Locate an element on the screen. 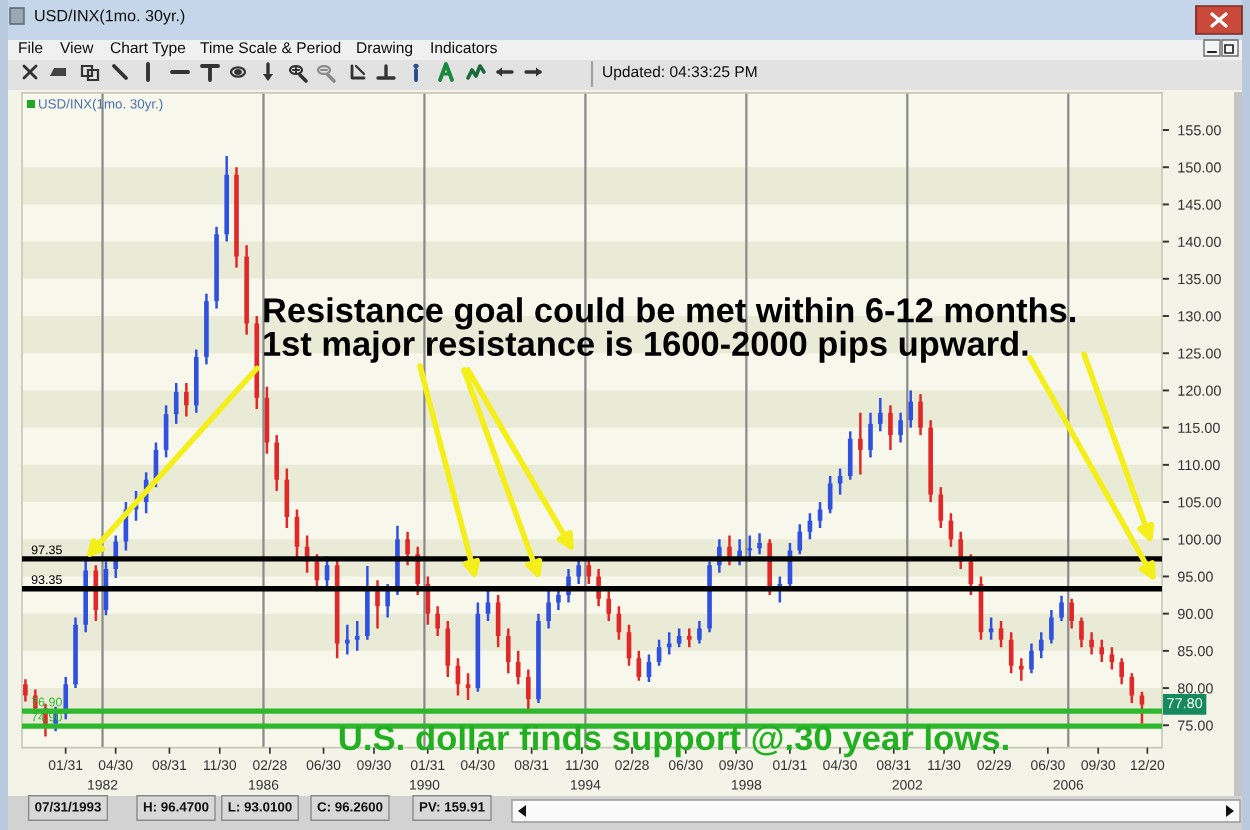  annotation: U.S. dollar finds support @.30 year lows. is located at coordinates (673, 741).